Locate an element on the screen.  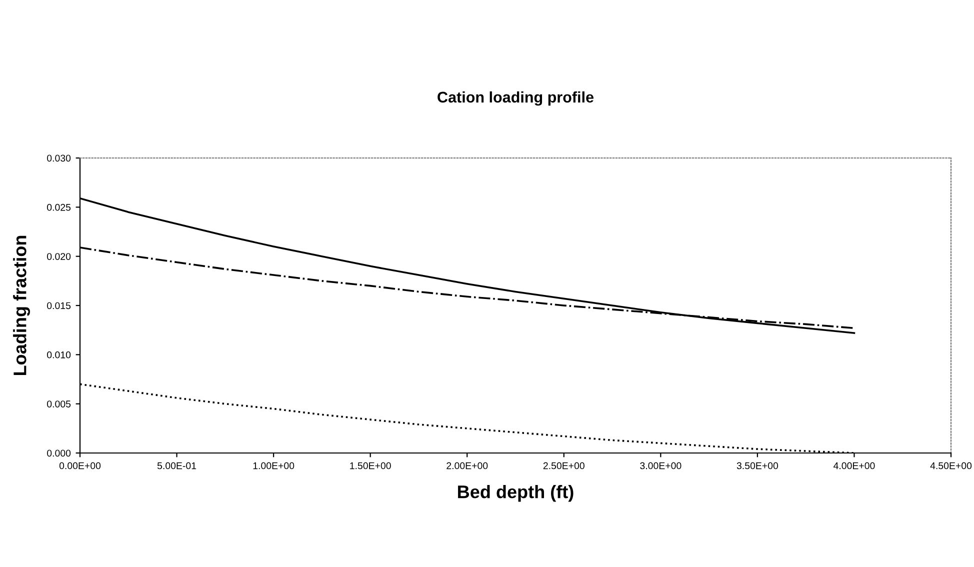
x-tick-label: 4.50E+00 is located at coordinates (951, 466).